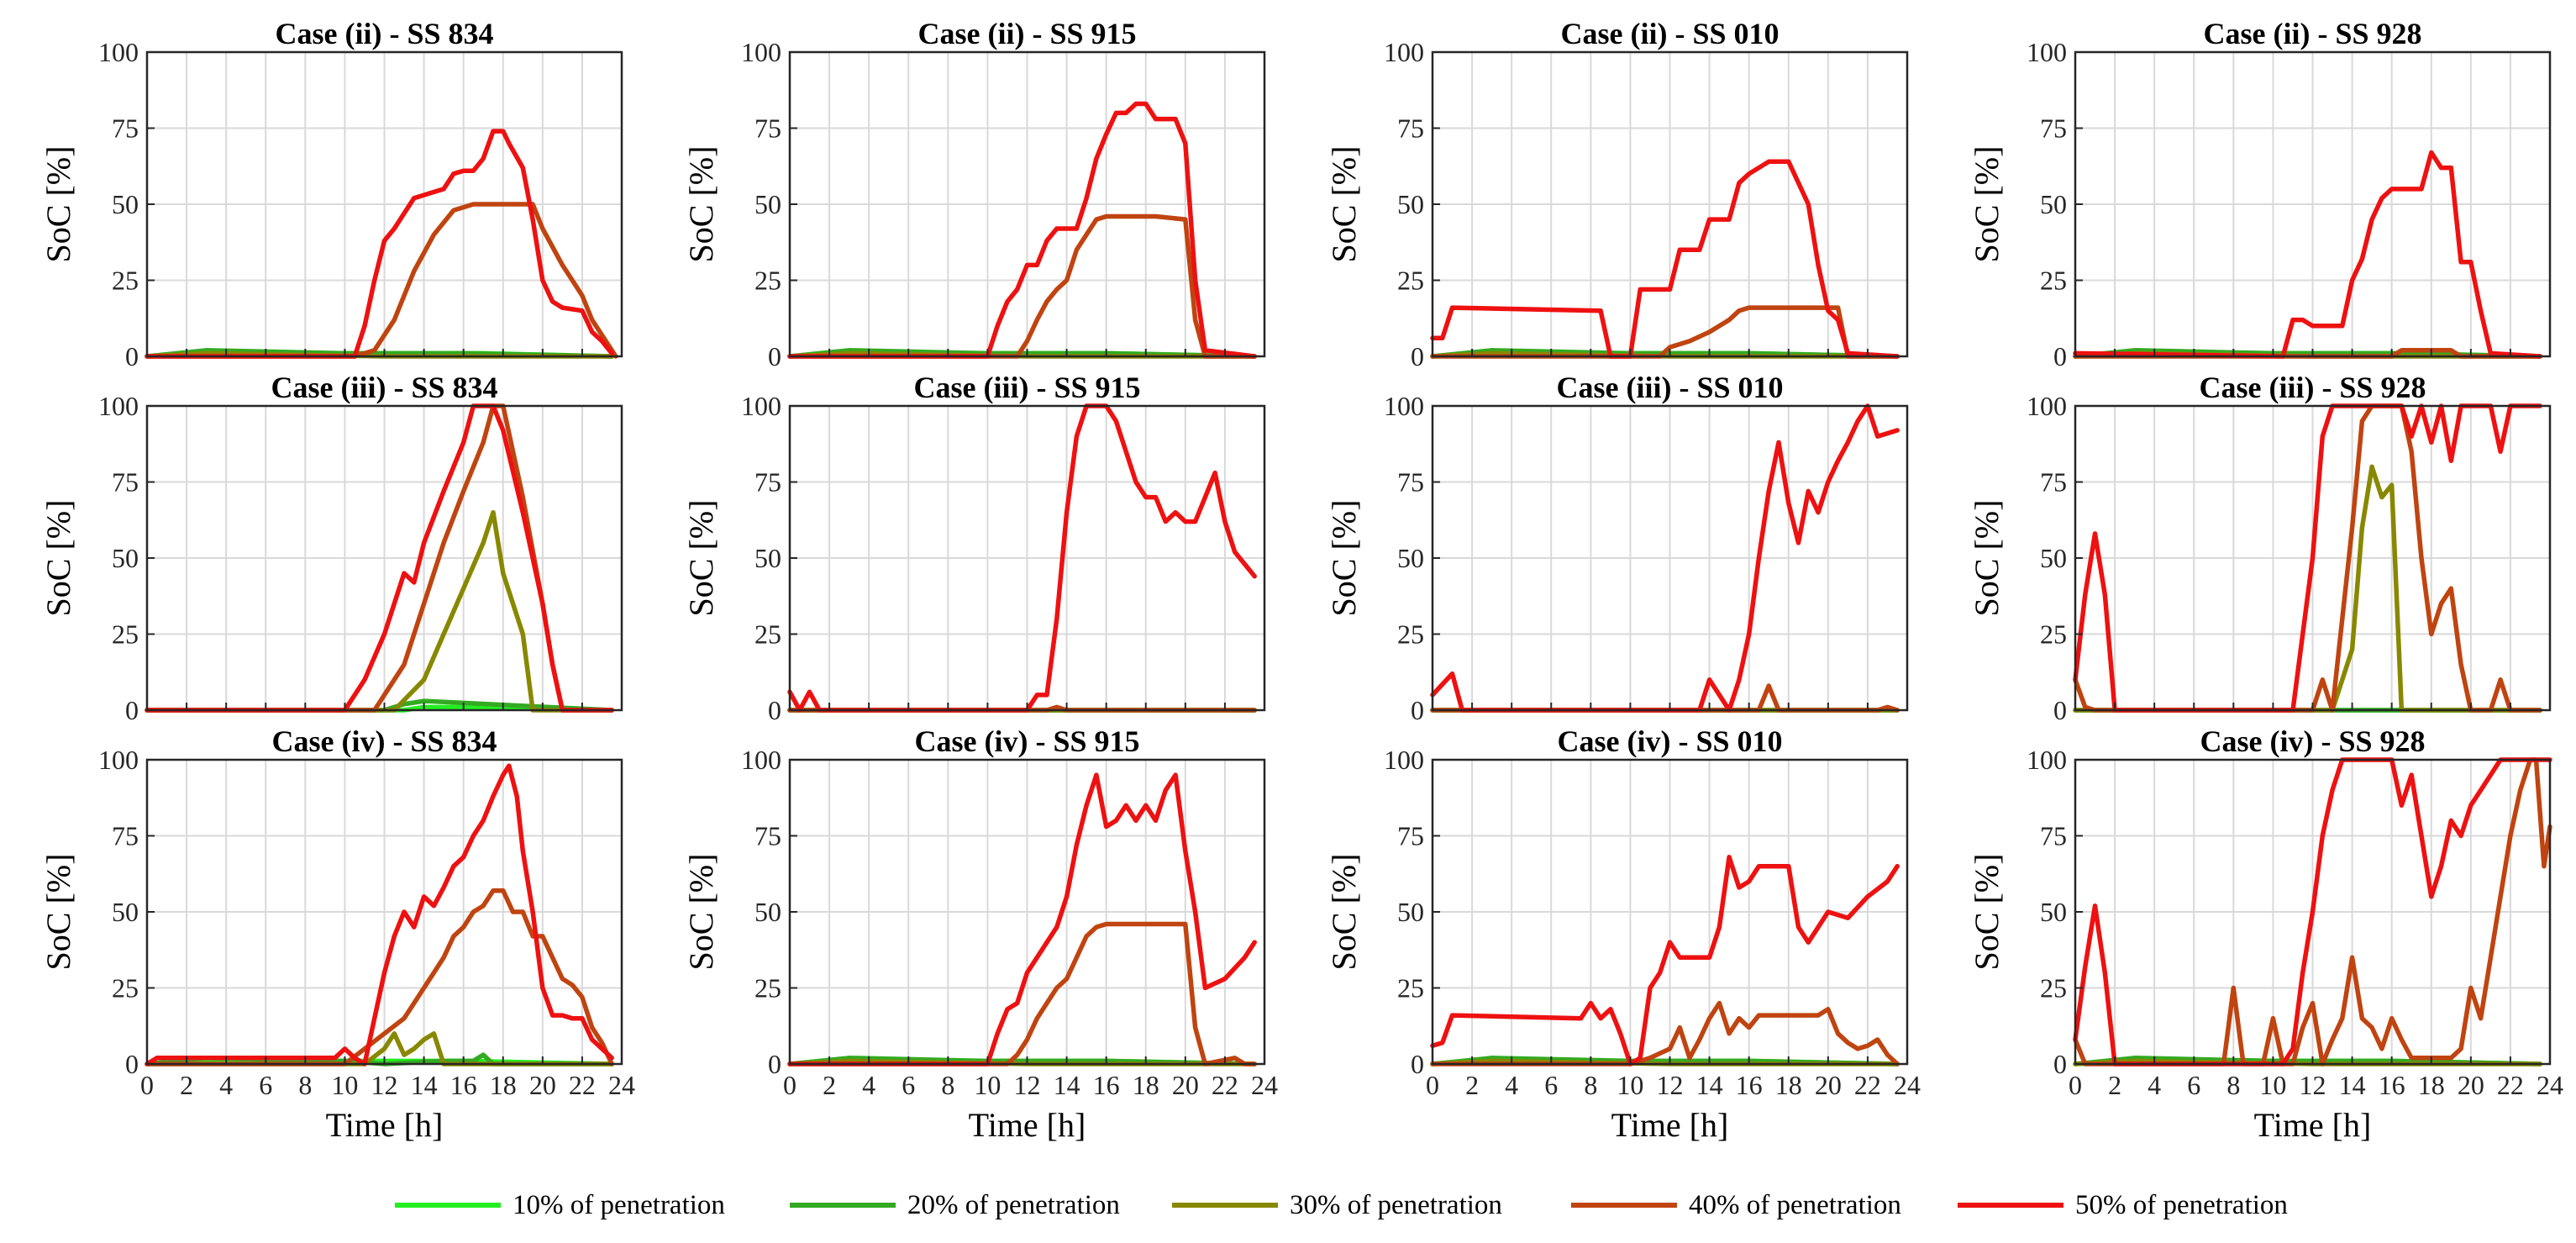 This screenshot has height=1243, width=2576. What do you see at coordinates (560, 1205) in the screenshot?
I see `legend-item-1: 10% of penetration` at bounding box center [560, 1205].